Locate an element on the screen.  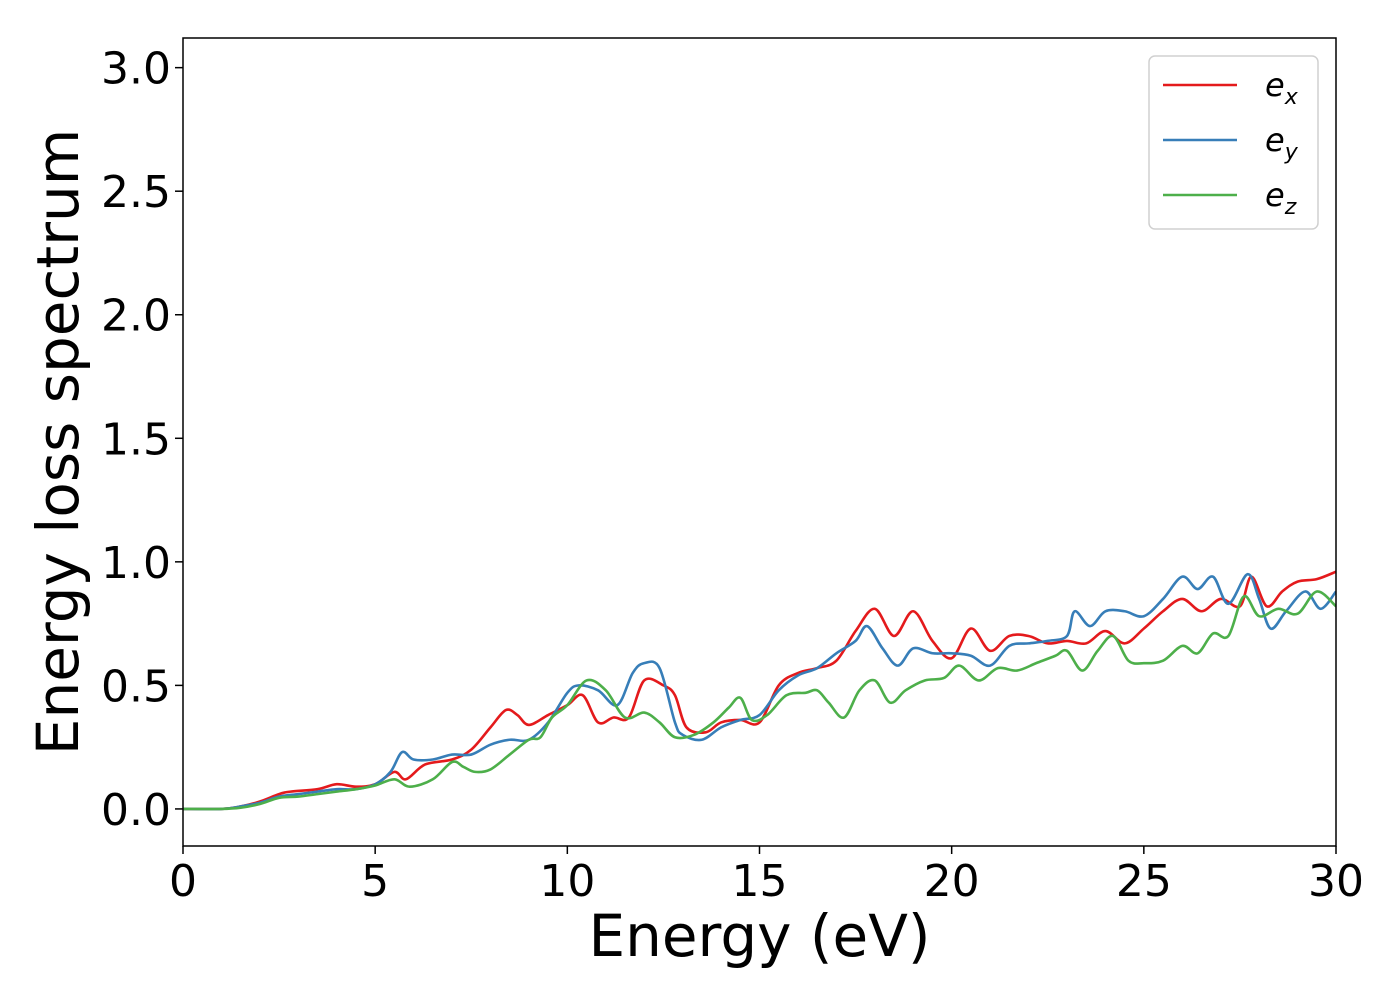
x-axis-label: Energy (eV) is located at coordinates (759, 936).